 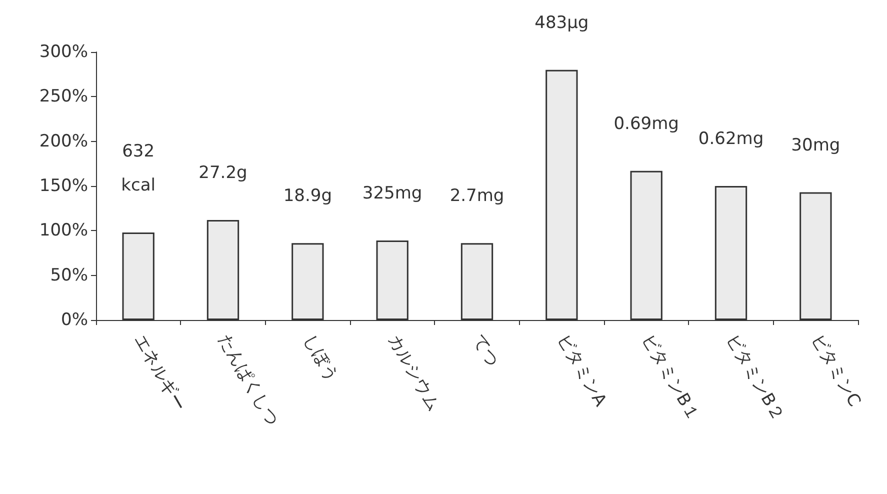 I want to click on y-tick-label: 300%, so click(x=63, y=52).